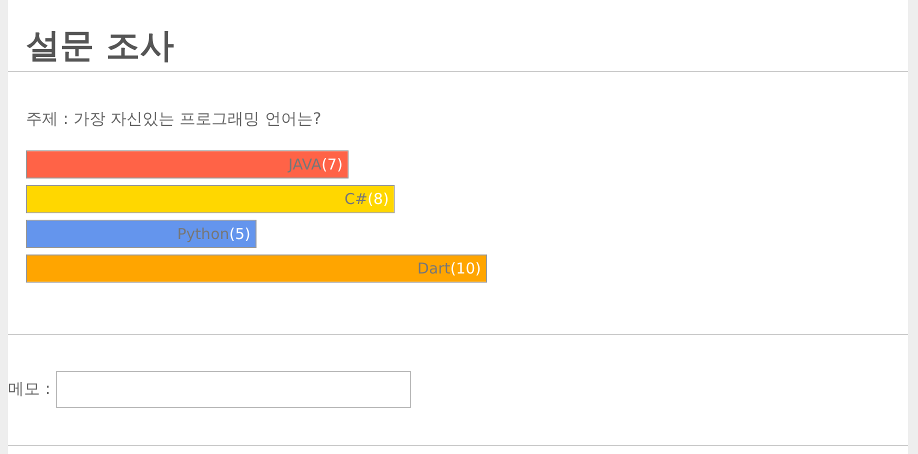  Describe the element at coordinates (304, 164) in the screenshot. I see `y-tick-label: JAVA` at that location.